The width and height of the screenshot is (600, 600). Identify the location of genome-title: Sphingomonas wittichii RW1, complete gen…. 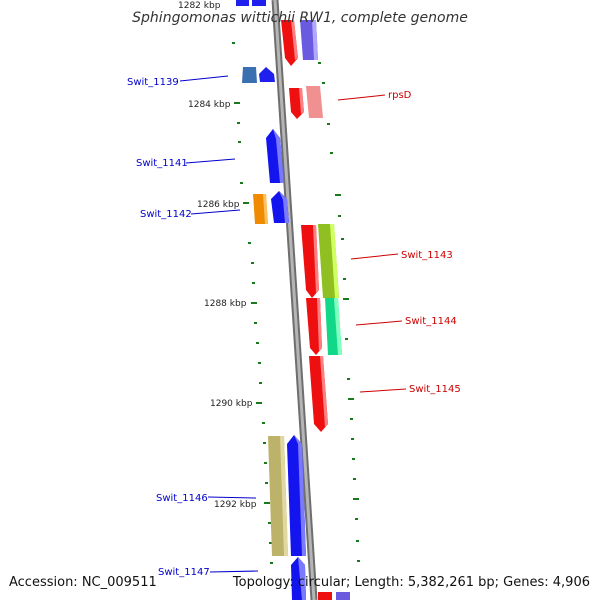
(300, 18).